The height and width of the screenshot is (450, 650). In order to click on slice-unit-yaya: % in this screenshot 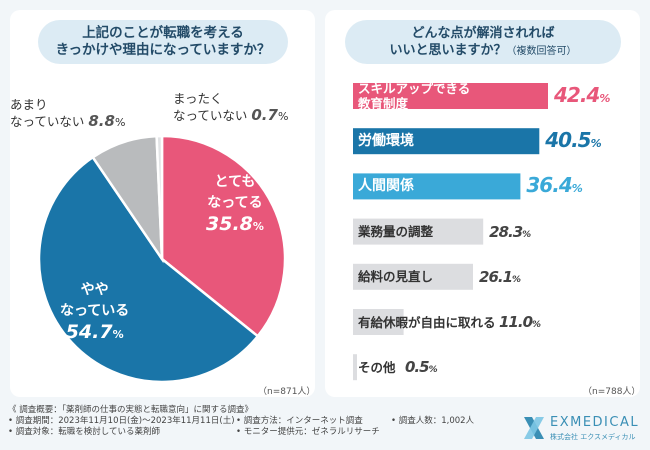, I will do `click(118, 334)`.